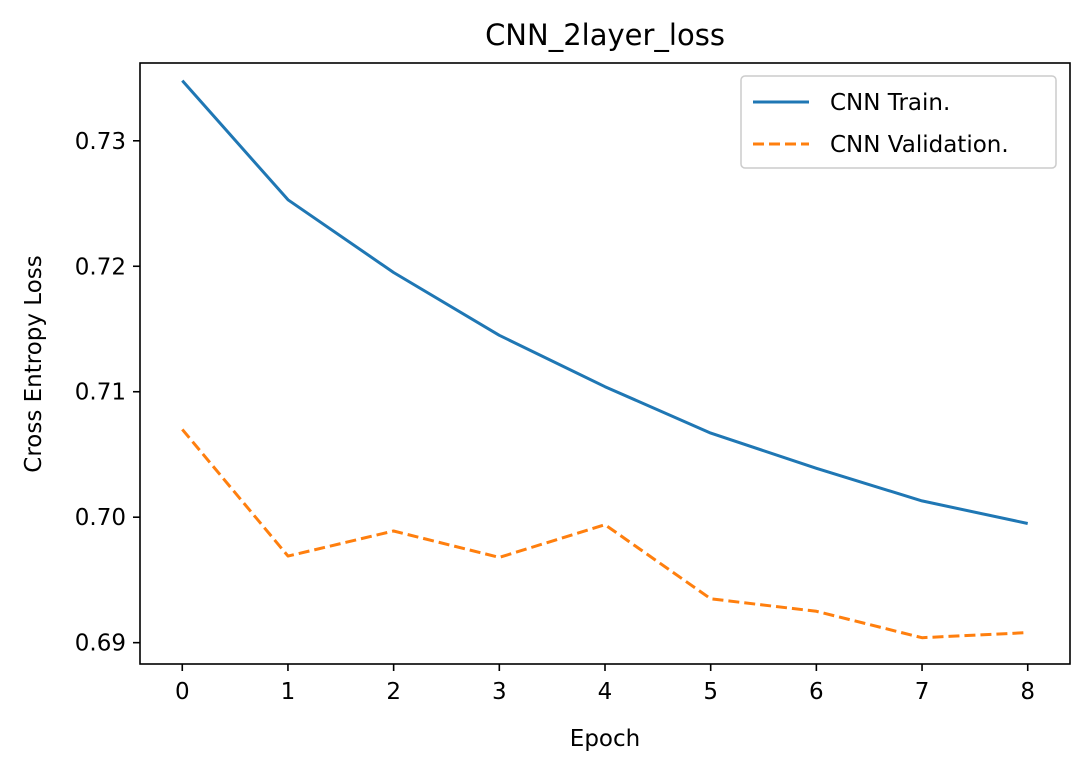  I want to click on x-tick-label: 6, so click(816, 692).